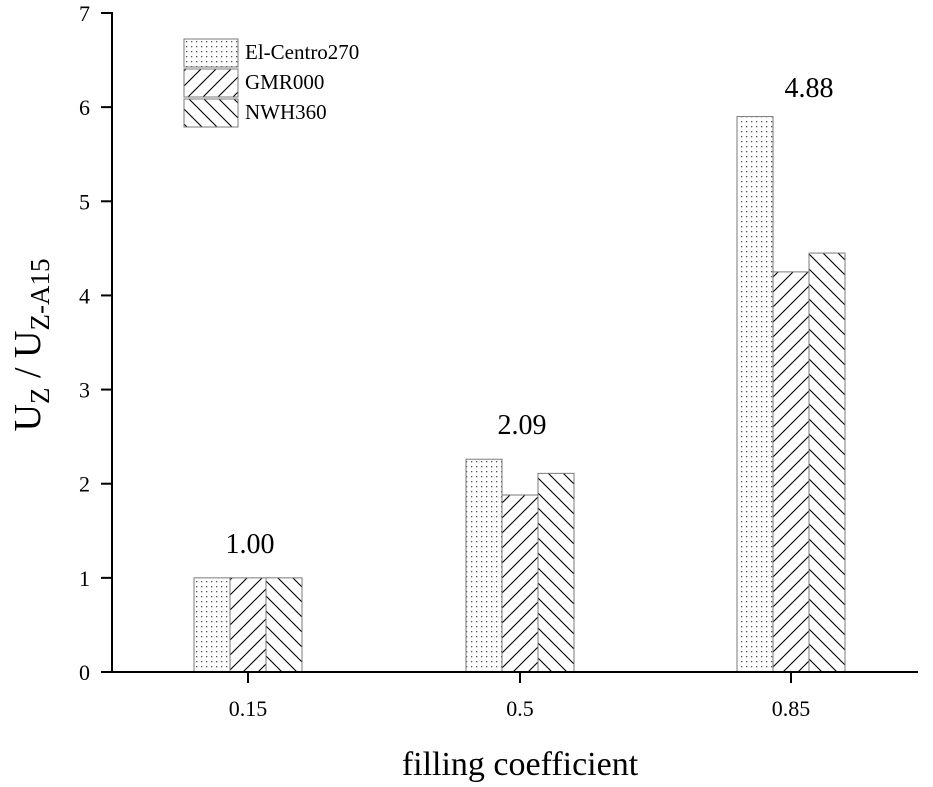 The width and height of the screenshot is (933, 787). I want to click on legend-label-gmr000: GMR000, so click(284, 82).